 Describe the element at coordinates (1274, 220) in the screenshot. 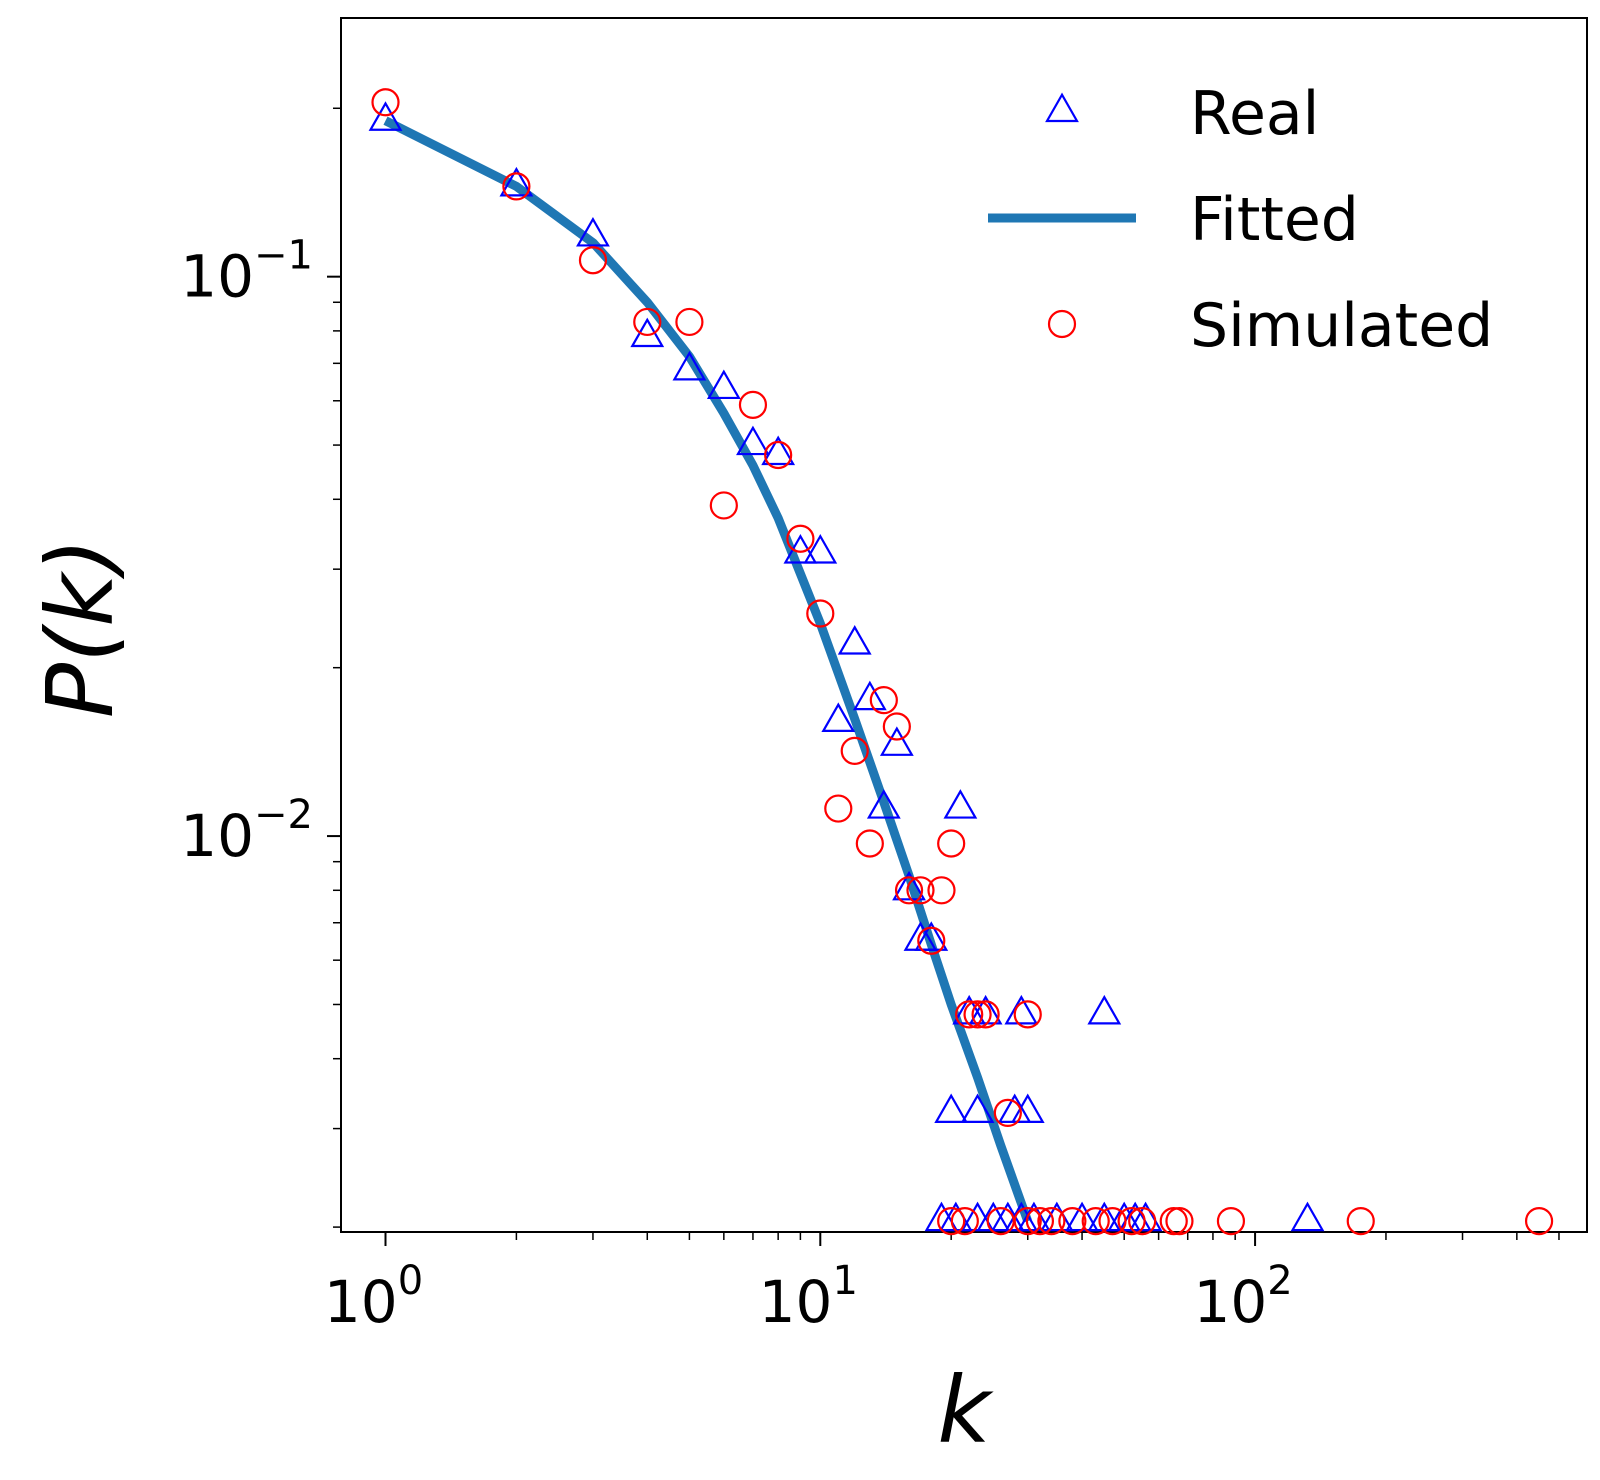

I see `legend-fitted-label: Fitted` at that location.